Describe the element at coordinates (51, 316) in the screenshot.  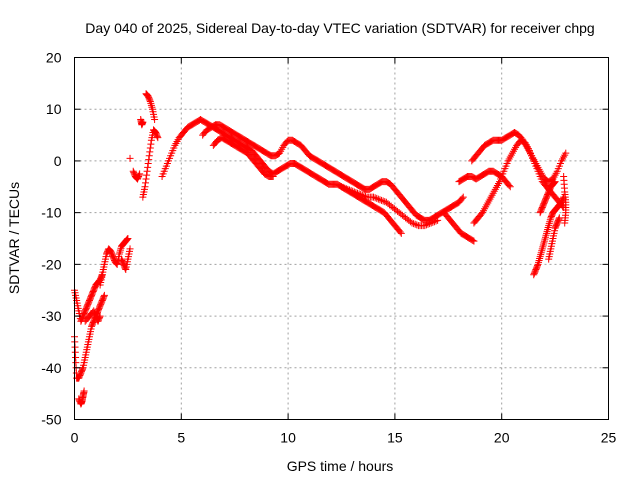
I see `y-tick-label: -30` at that location.